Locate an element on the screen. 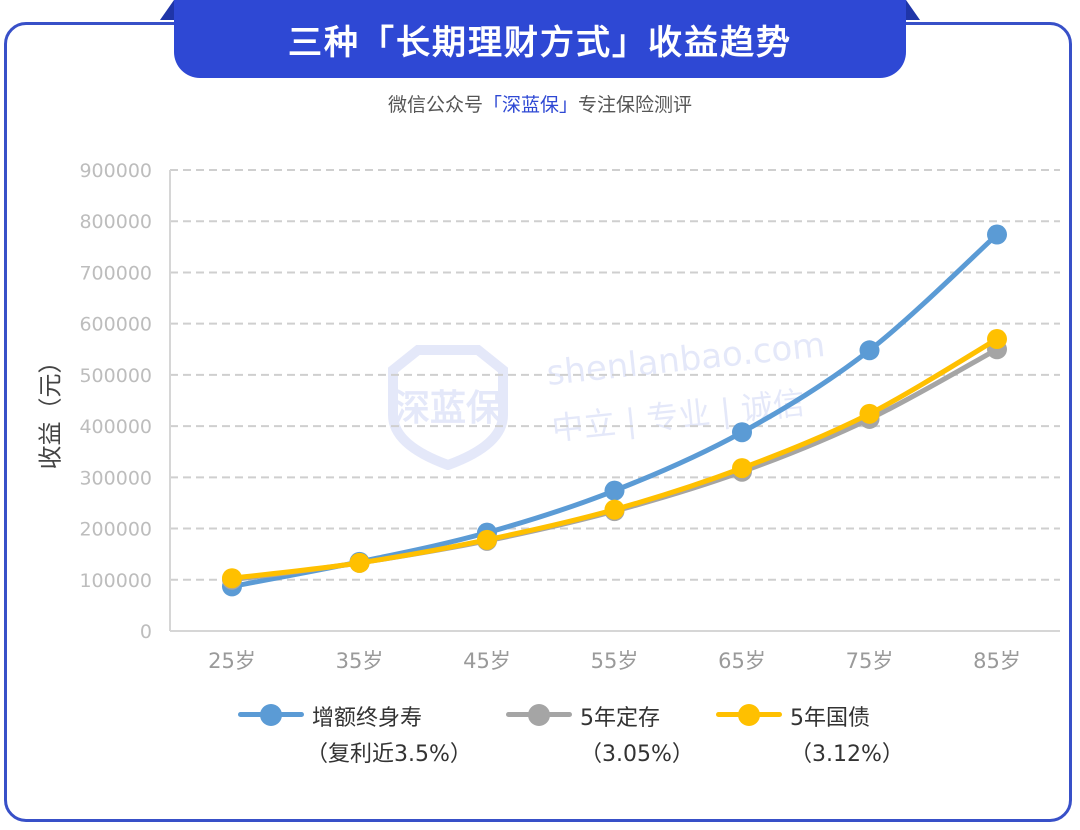 This screenshot has height=830, width=1080. y-tick-label: 300000 is located at coordinates (115, 478).